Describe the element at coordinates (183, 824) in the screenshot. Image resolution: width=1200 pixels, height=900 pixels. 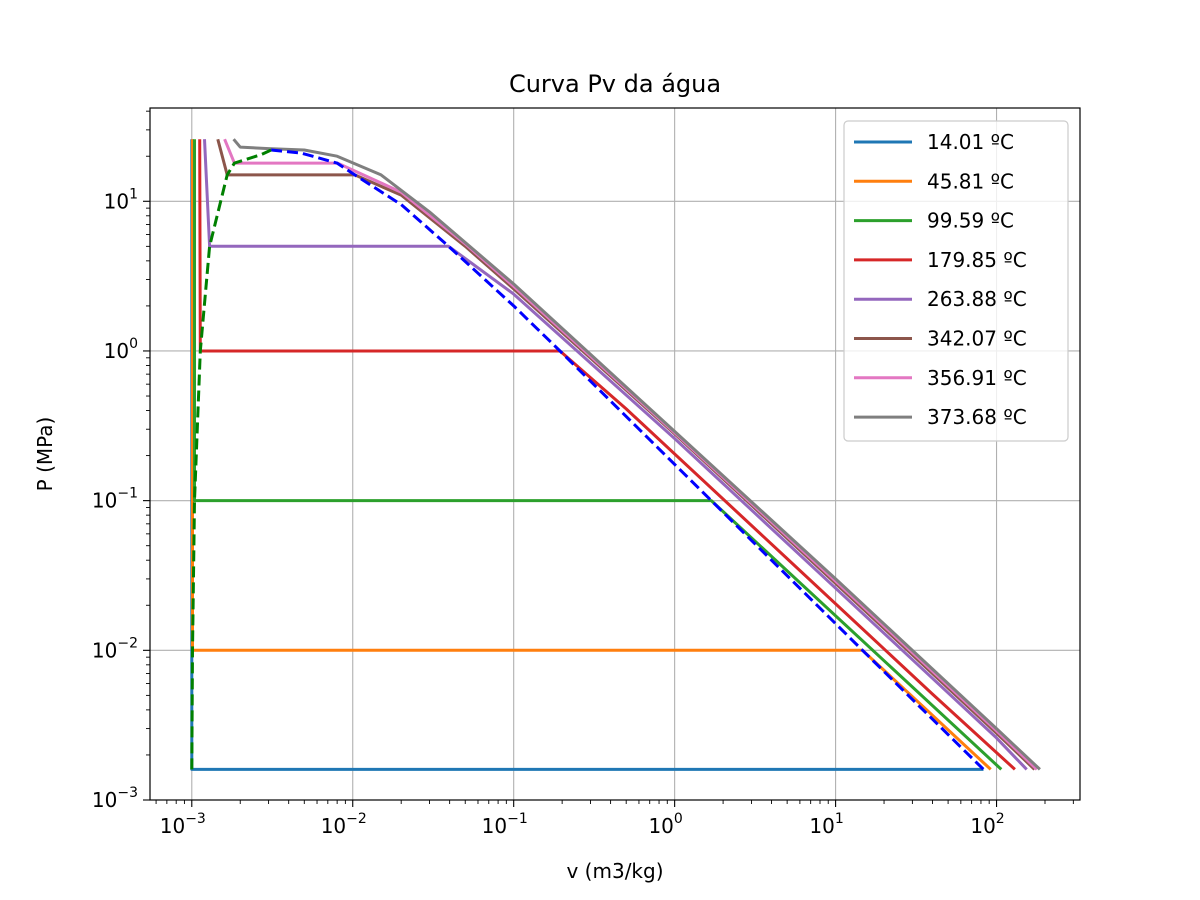
I see `x-tick-label: 10⁻³` at that location.